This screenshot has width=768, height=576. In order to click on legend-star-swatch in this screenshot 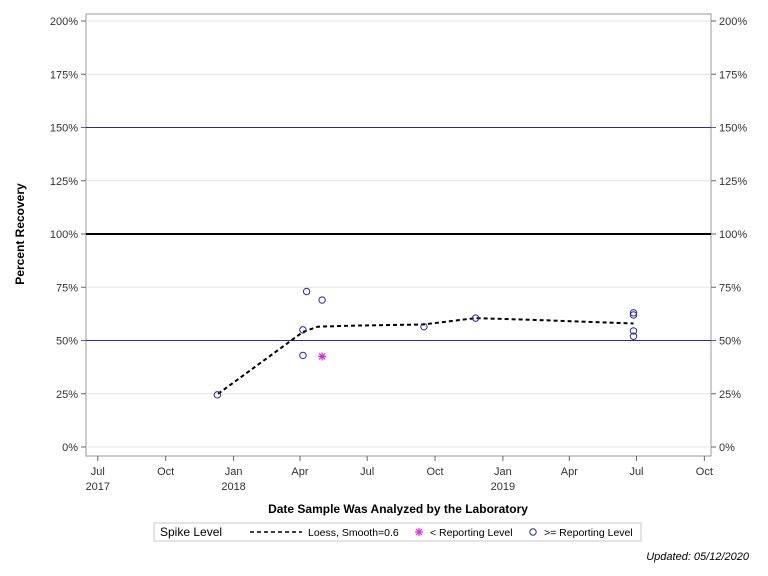, I will do `click(419, 532)`.